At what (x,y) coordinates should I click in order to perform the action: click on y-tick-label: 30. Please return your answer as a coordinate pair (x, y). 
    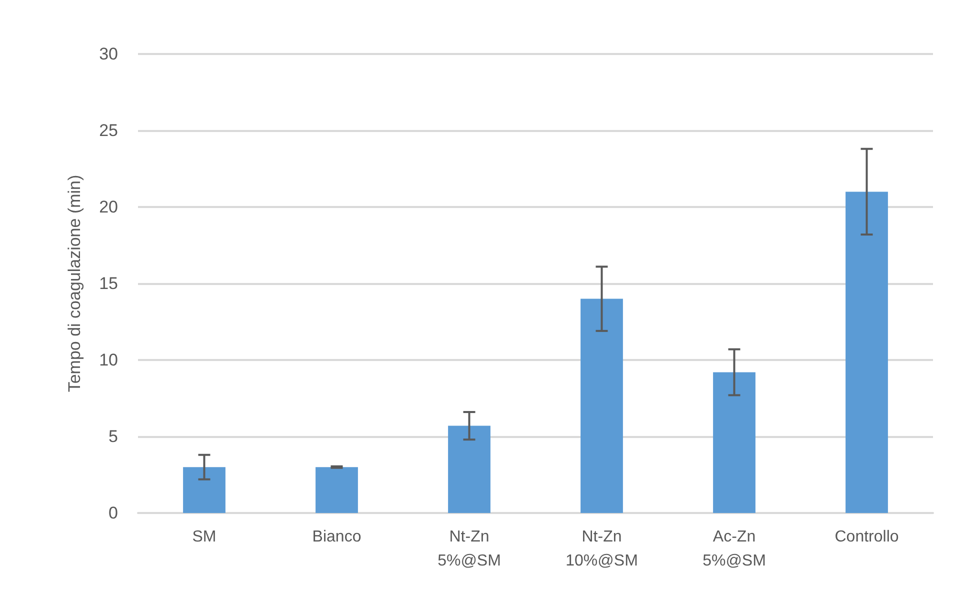
    Looking at the image, I should click on (108, 54).